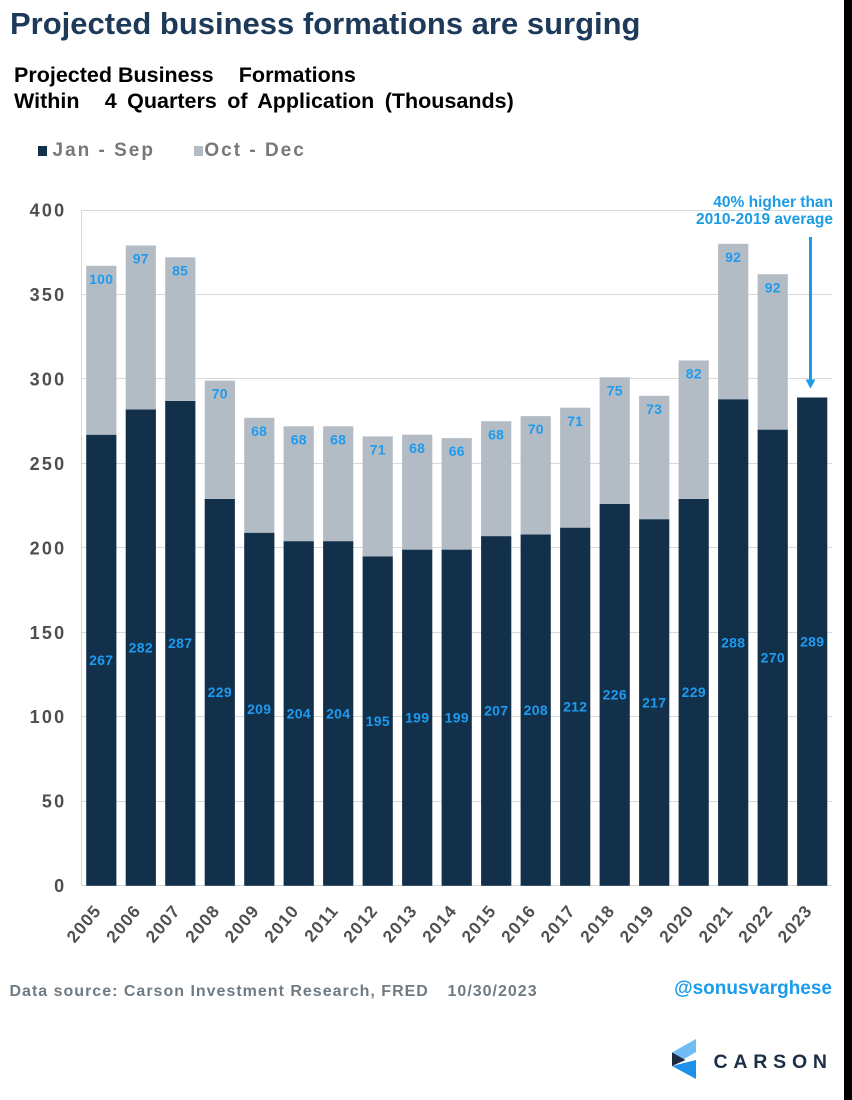 The image size is (852, 1100). Describe the element at coordinates (48, 379) in the screenshot. I see `svg-text: 300` at that location.